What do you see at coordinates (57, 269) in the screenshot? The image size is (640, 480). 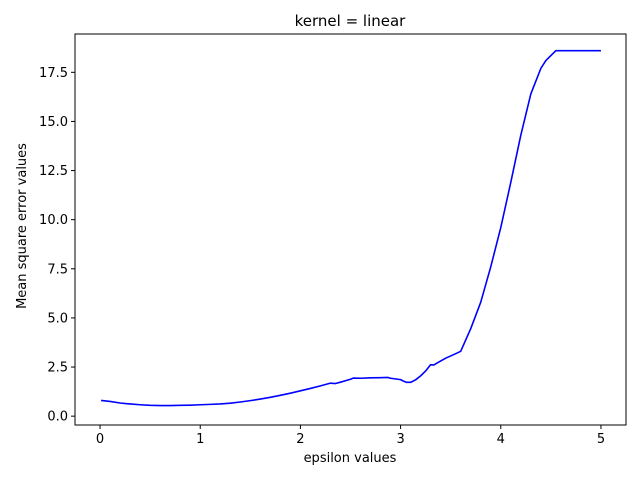 I see `y-tick-label-3: 7.5` at bounding box center [57, 269].